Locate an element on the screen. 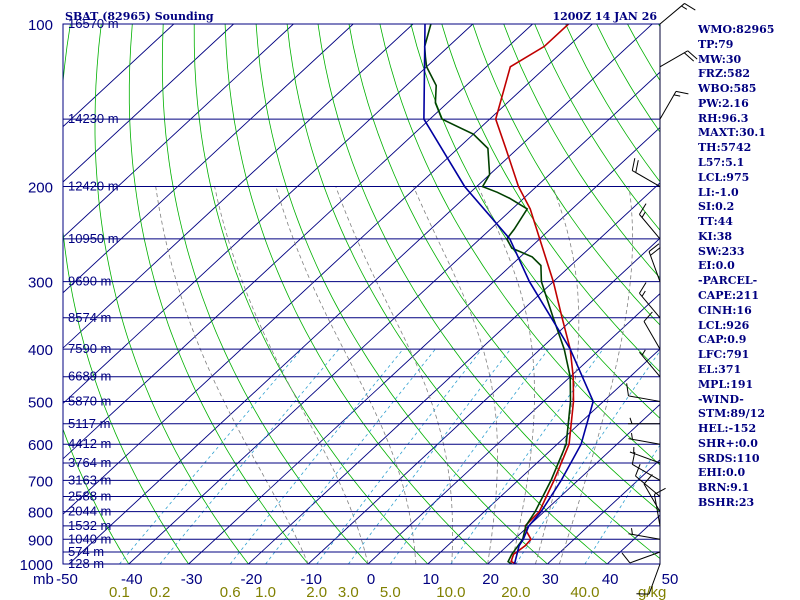 The width and height of the screenshot is (800, 600). mixing-ratio-tick-label: 40.0 is located at coordinates (584, 592).